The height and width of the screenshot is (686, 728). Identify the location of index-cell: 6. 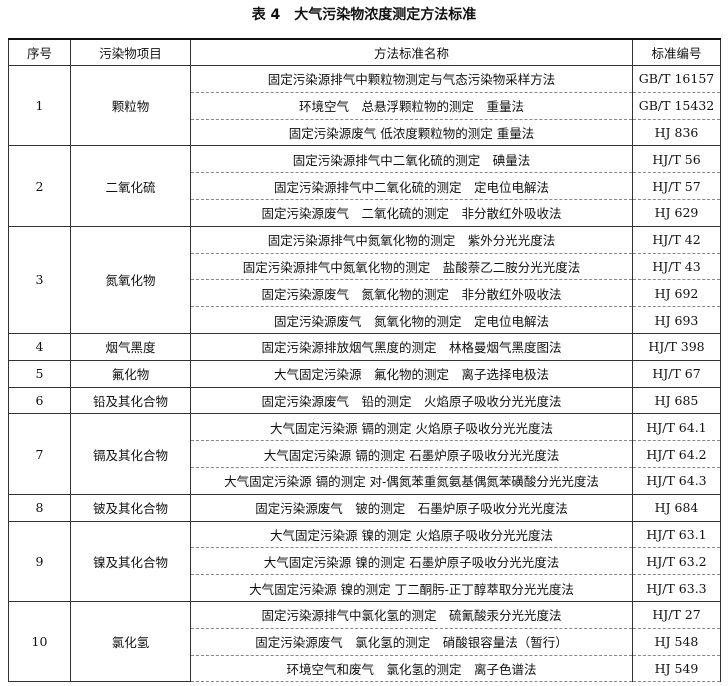
(39, 400).